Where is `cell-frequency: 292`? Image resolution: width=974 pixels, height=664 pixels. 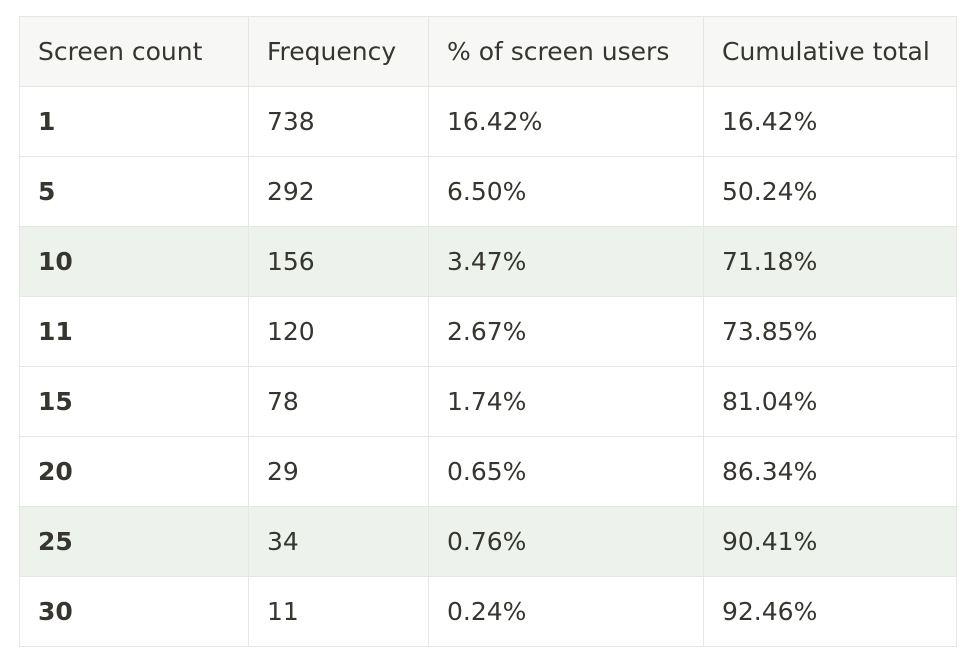 cell-frequency: 292 is located at coordinates (338, 191).